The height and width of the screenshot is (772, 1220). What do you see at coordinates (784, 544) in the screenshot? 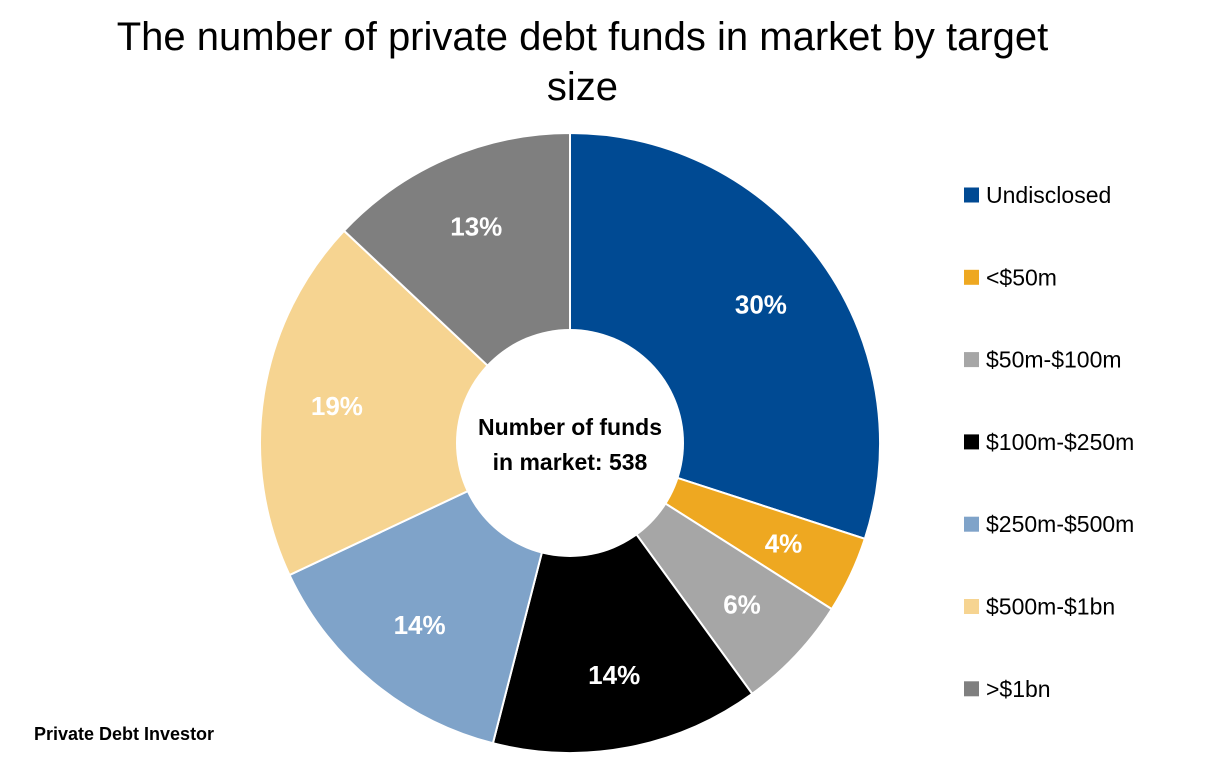
I see `data-label-50m: 4%` at bounding box center [784, 544].